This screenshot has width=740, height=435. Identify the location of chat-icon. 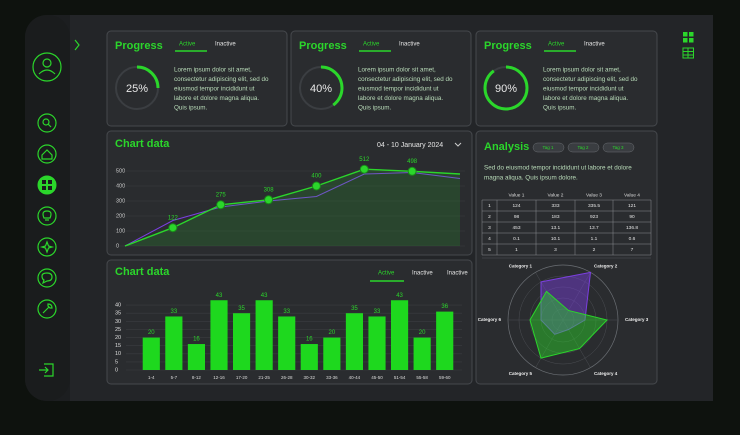
(47, 278).